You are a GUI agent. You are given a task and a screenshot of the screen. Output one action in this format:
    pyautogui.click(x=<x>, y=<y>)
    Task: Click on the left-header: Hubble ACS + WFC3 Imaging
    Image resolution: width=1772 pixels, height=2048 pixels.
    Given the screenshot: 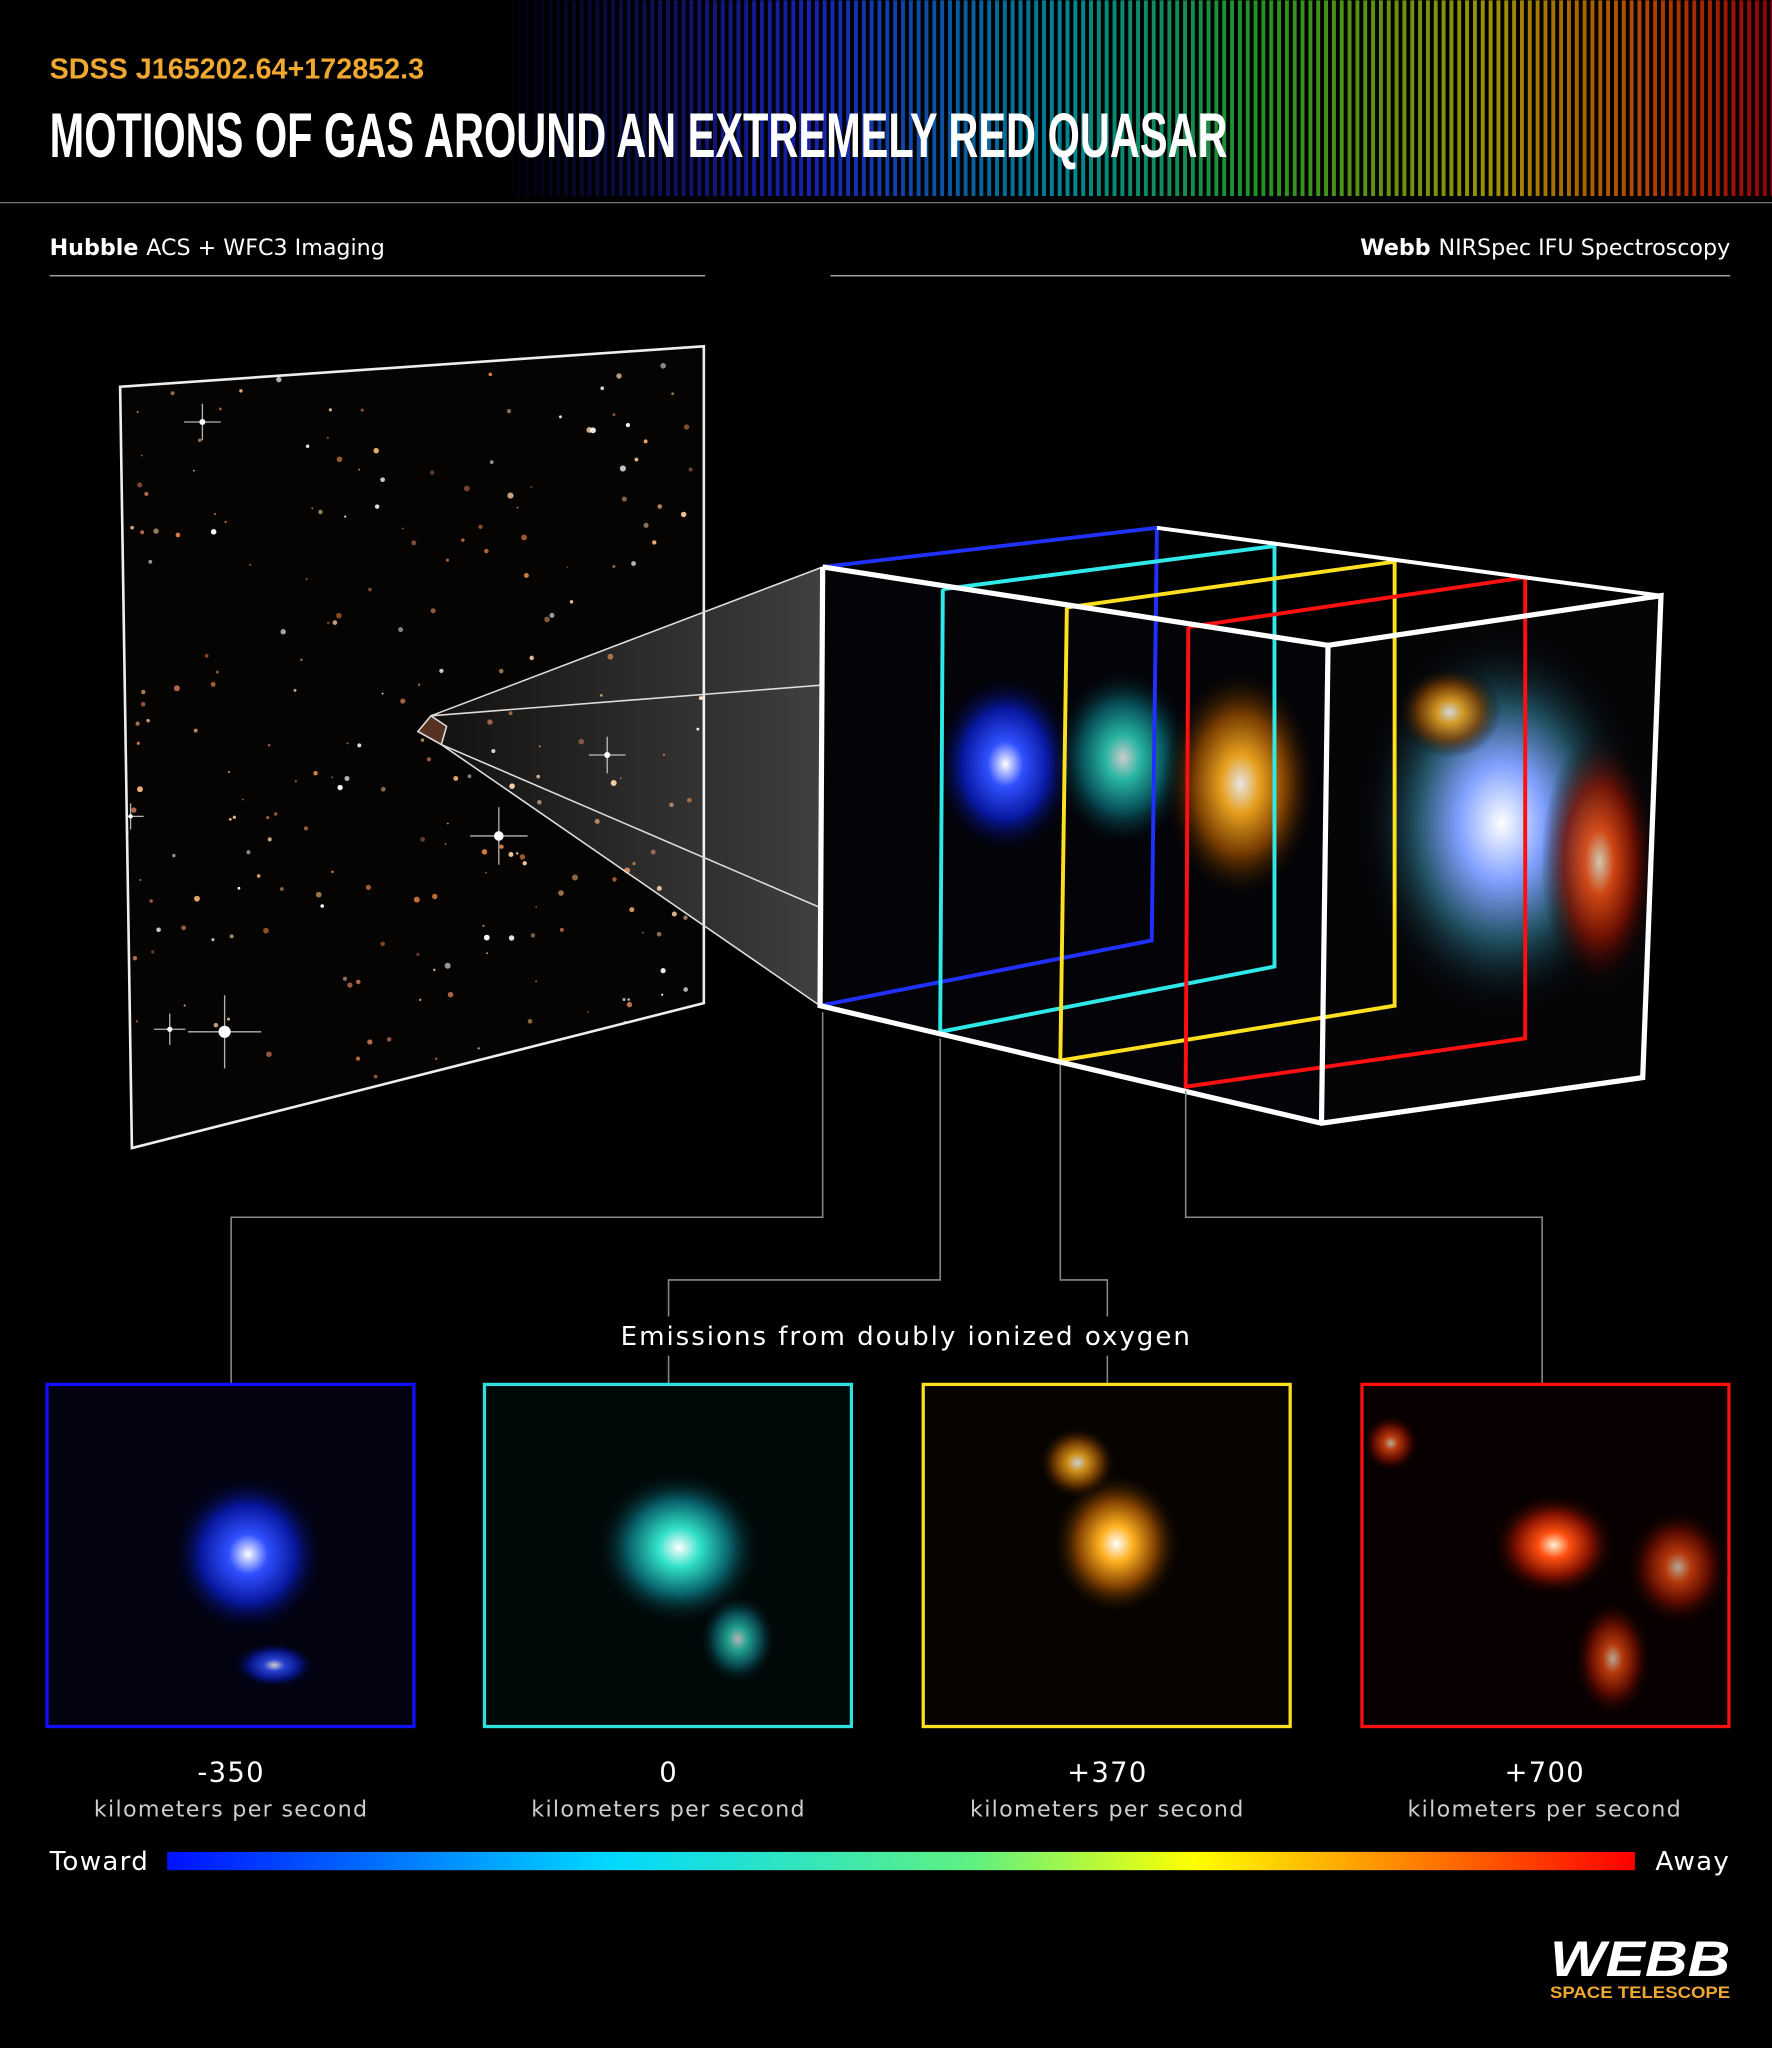 What is the action you would take?
    pyautogui.click(x=217, y=248)
    